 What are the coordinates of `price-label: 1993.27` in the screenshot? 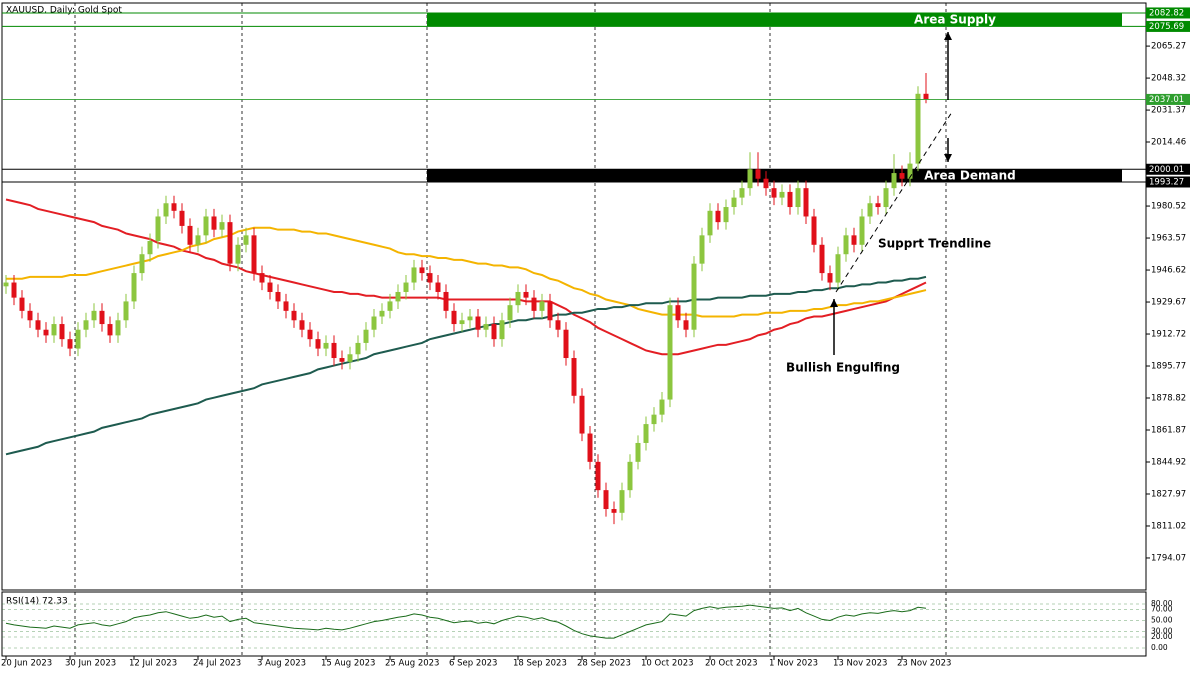 It's located at (1166, 182).